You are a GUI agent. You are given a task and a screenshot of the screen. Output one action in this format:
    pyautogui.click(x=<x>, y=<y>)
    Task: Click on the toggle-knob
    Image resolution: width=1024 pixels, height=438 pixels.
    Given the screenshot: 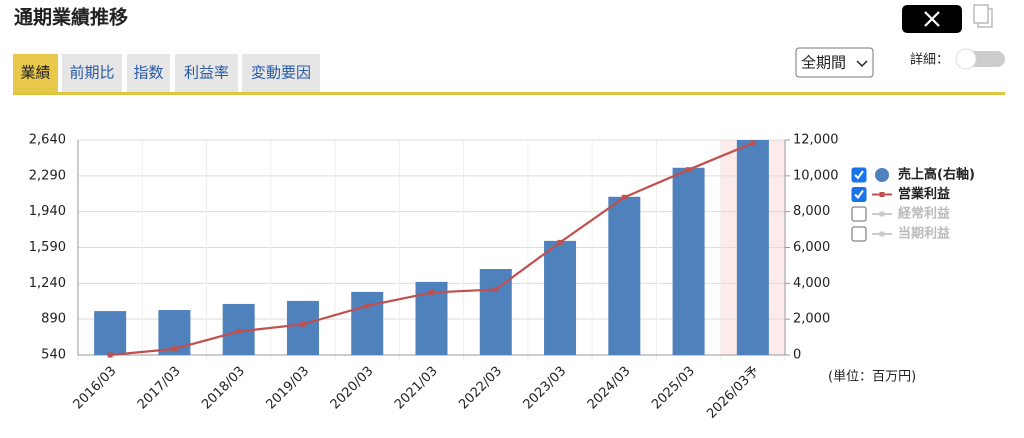 What is the action you would take?
    pyautogui.click(x=966, y=59)
    